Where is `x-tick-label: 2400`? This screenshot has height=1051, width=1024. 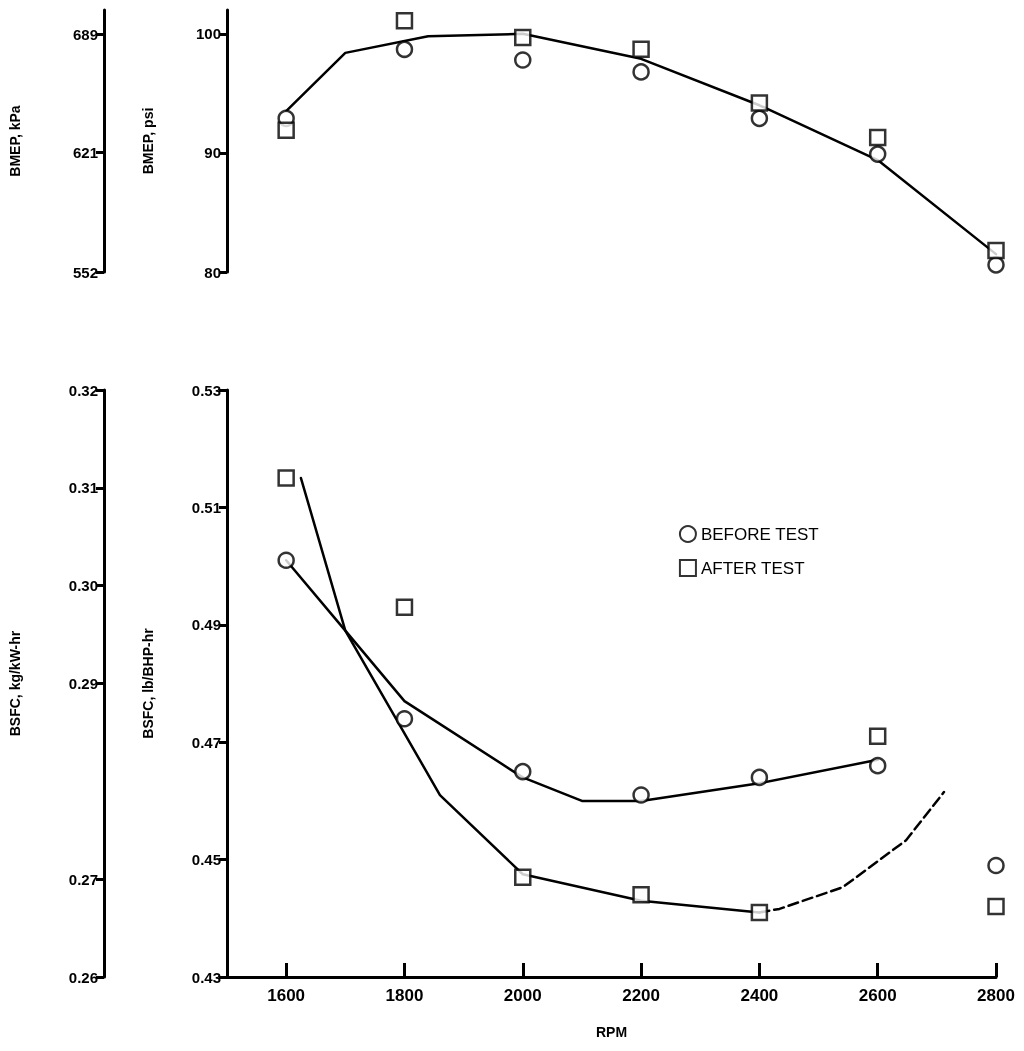
x-tick-label: 2400 is located at coordinates (759, 995).